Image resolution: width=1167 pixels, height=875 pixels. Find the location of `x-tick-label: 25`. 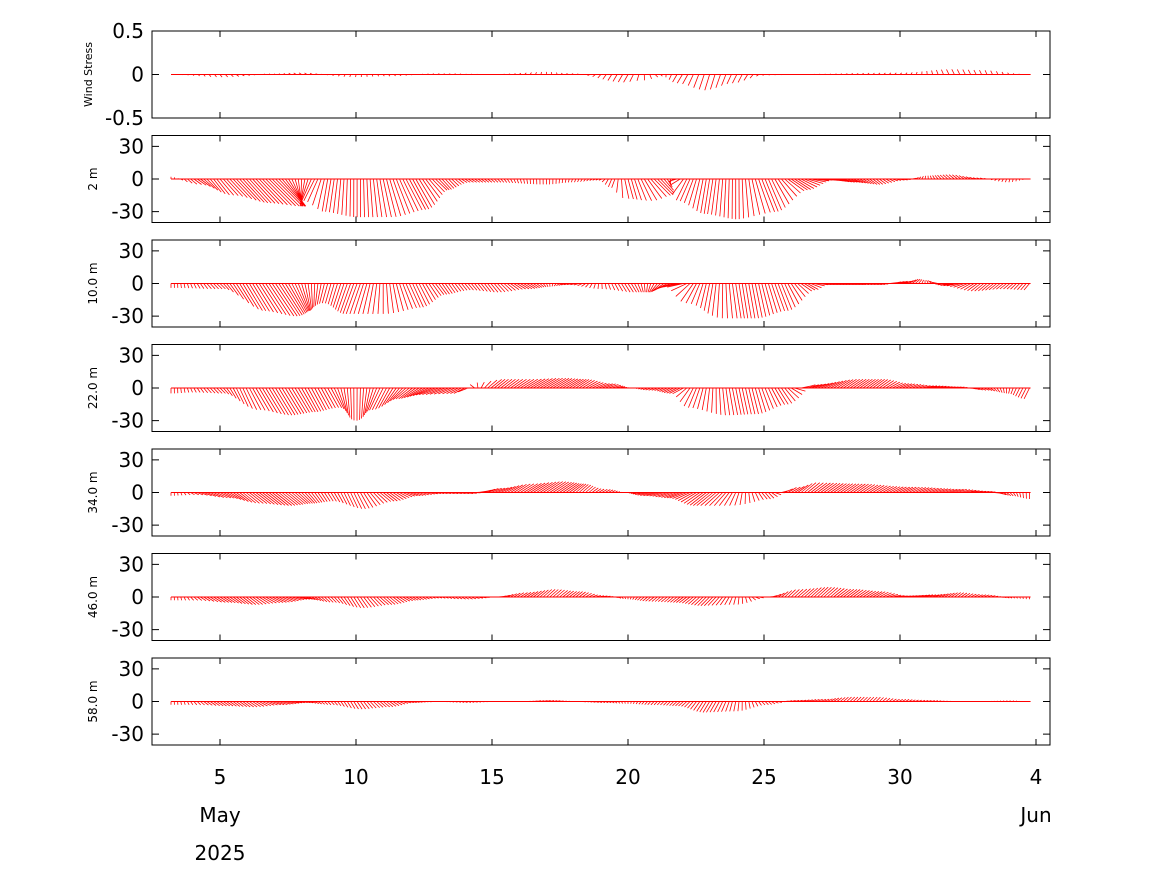

x-tick-label: 25 is located at coordinates (763, 777).